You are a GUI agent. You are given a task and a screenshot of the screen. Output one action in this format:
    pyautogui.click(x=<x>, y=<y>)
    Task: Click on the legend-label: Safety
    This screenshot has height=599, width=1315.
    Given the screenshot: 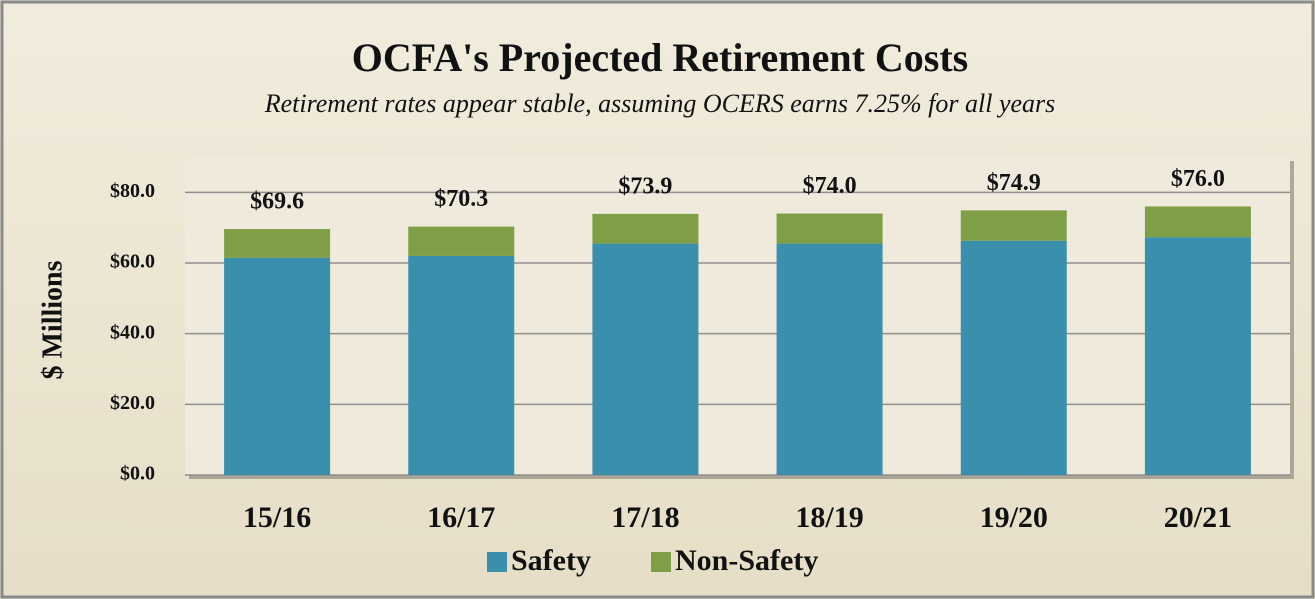 What is the action you would take?
    pyautogui.click(x=551, y=560)
    